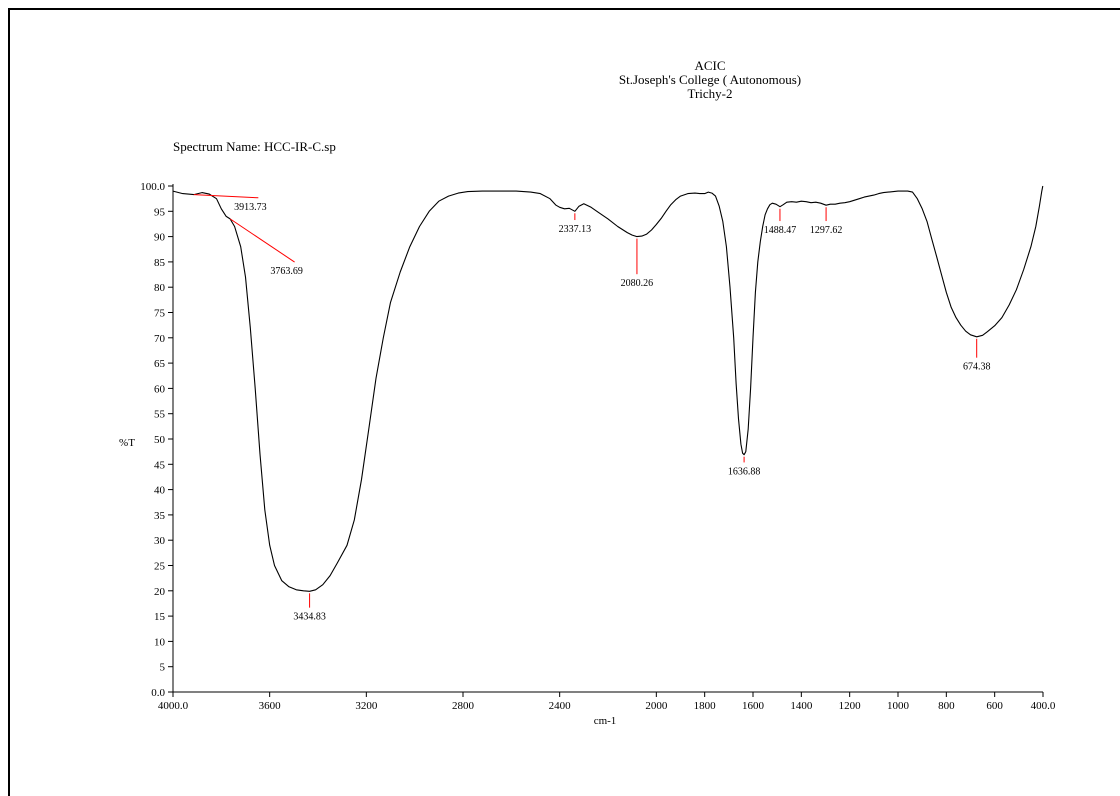  Describe the element at coordinates (366, 706) in the screenshot. I see `x-tick-label: 3200` at that location.